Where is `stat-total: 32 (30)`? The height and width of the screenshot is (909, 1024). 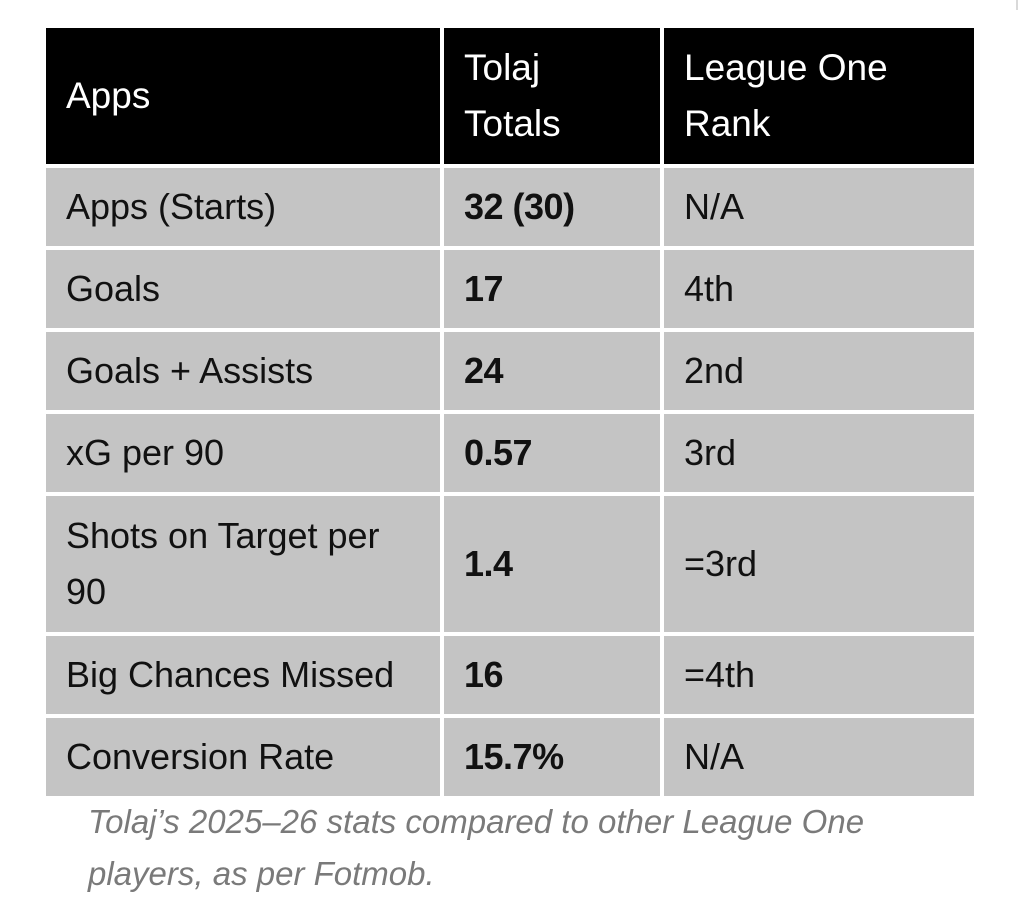
stat-total: 32 (30) is located at coordinates (552, 207).